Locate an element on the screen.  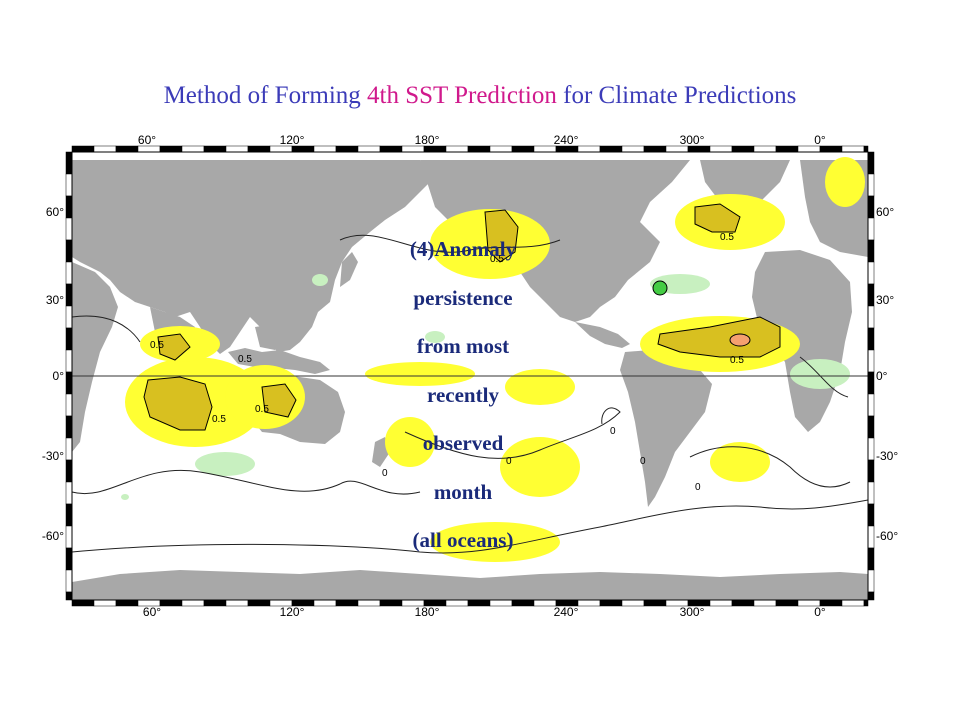
caption-line-7: (all oceans) is located at coordinates (463, 540).